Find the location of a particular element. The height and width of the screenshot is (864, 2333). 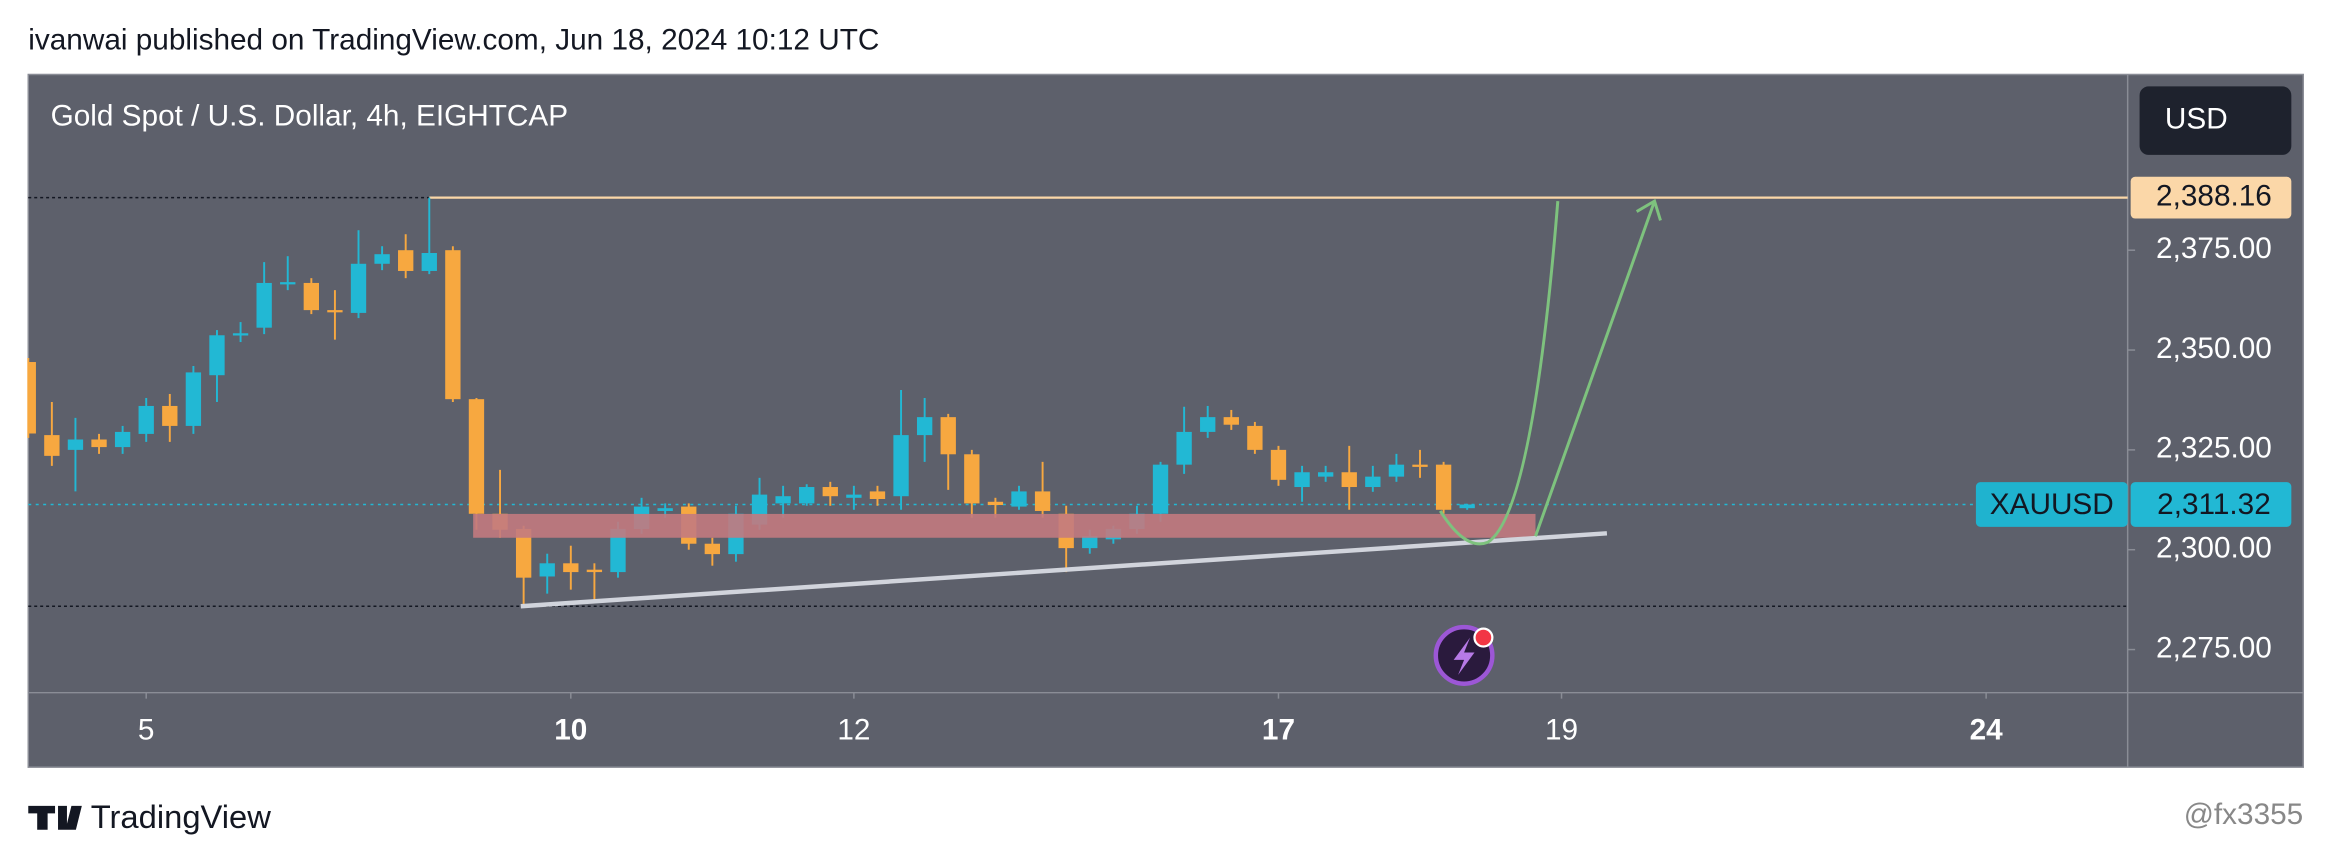

y-tick-label: 2,275.00 is located at coordinates (2214, 647).